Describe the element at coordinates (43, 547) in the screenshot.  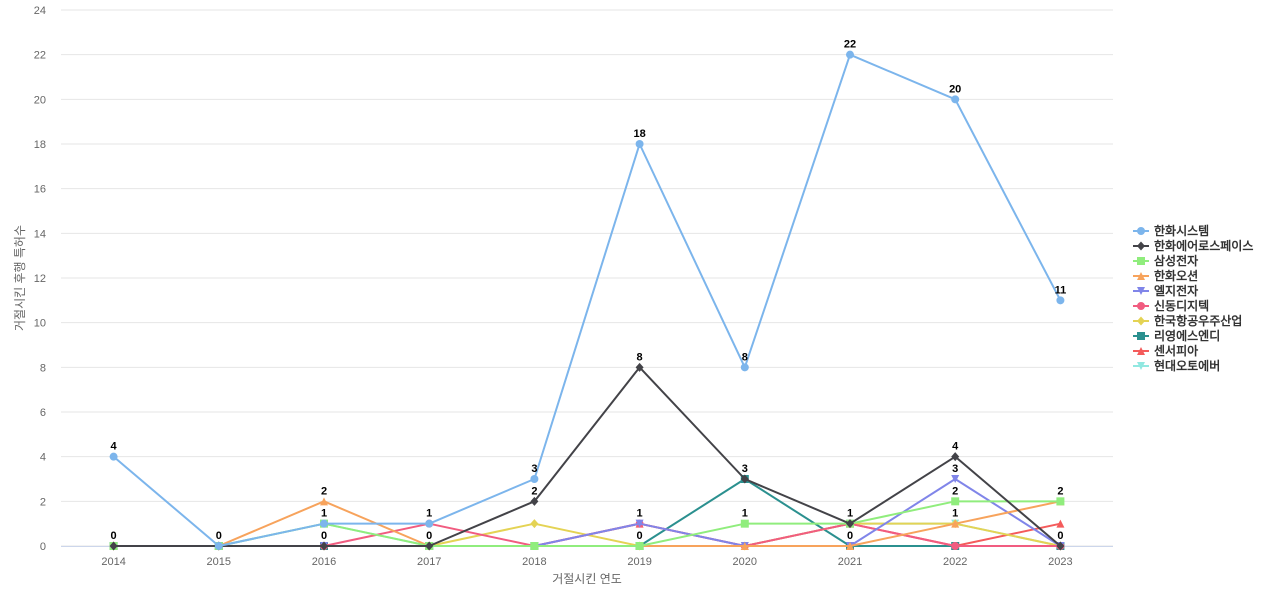
I see `y-tick-label: 0` at that location.